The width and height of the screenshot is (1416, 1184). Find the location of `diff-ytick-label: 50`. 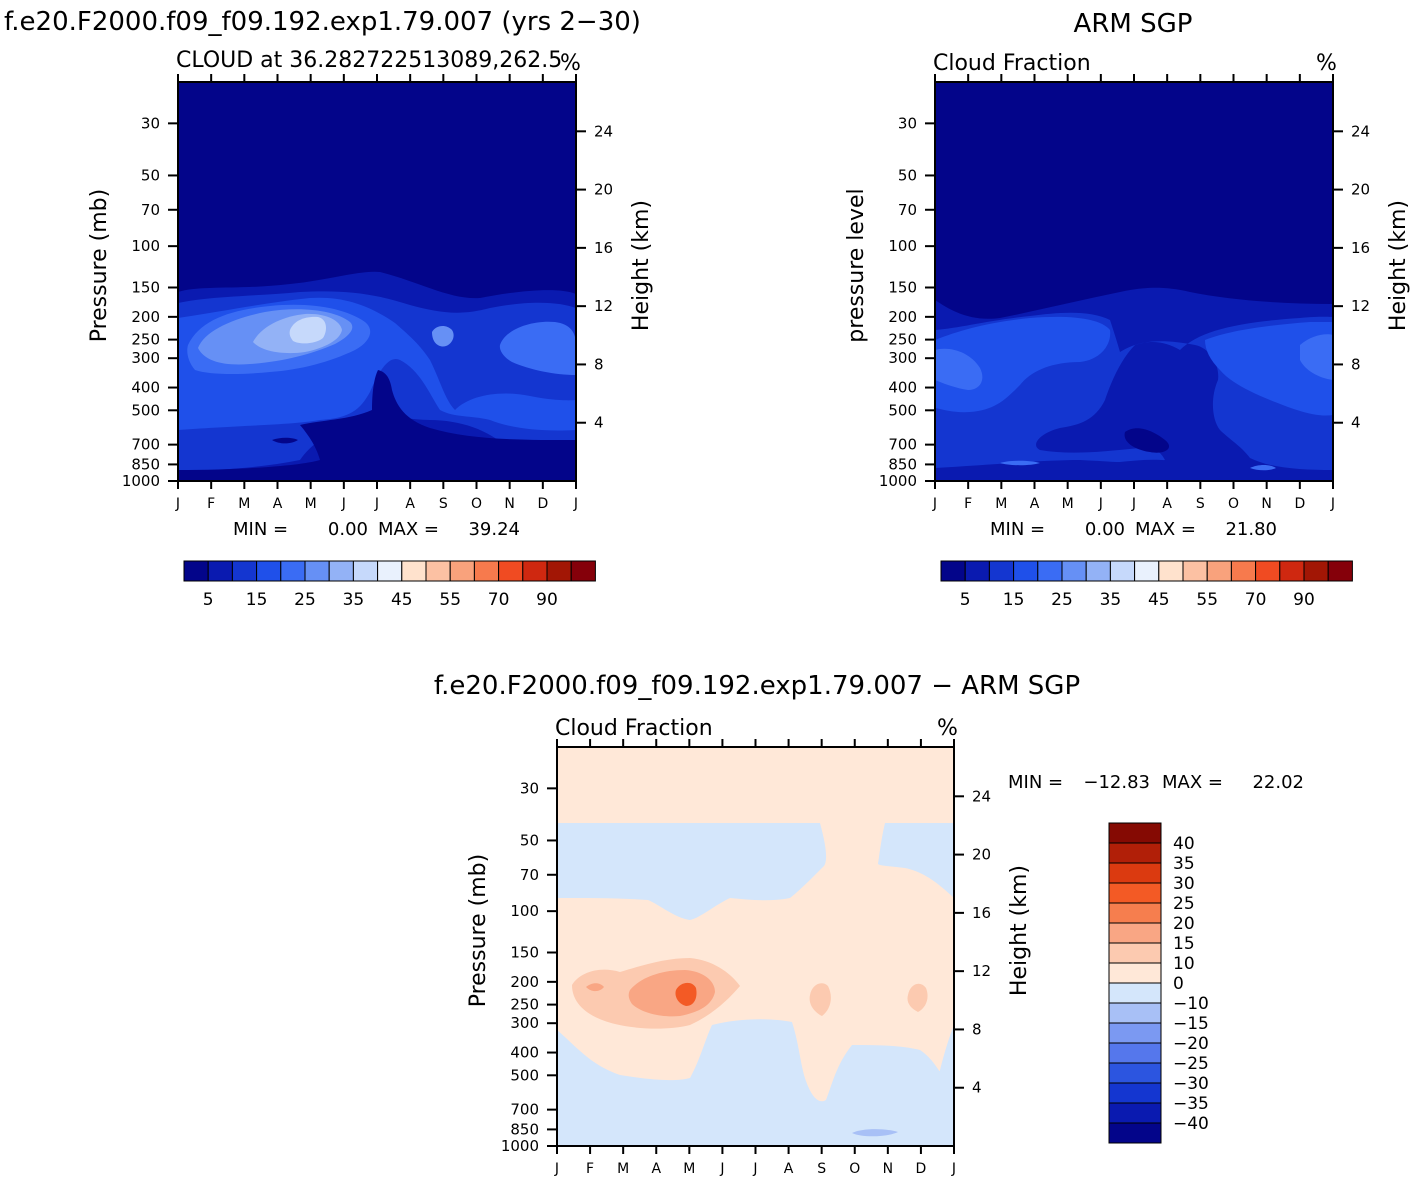

diff-ytick-label: 50 is located at coordinates (529, 840).